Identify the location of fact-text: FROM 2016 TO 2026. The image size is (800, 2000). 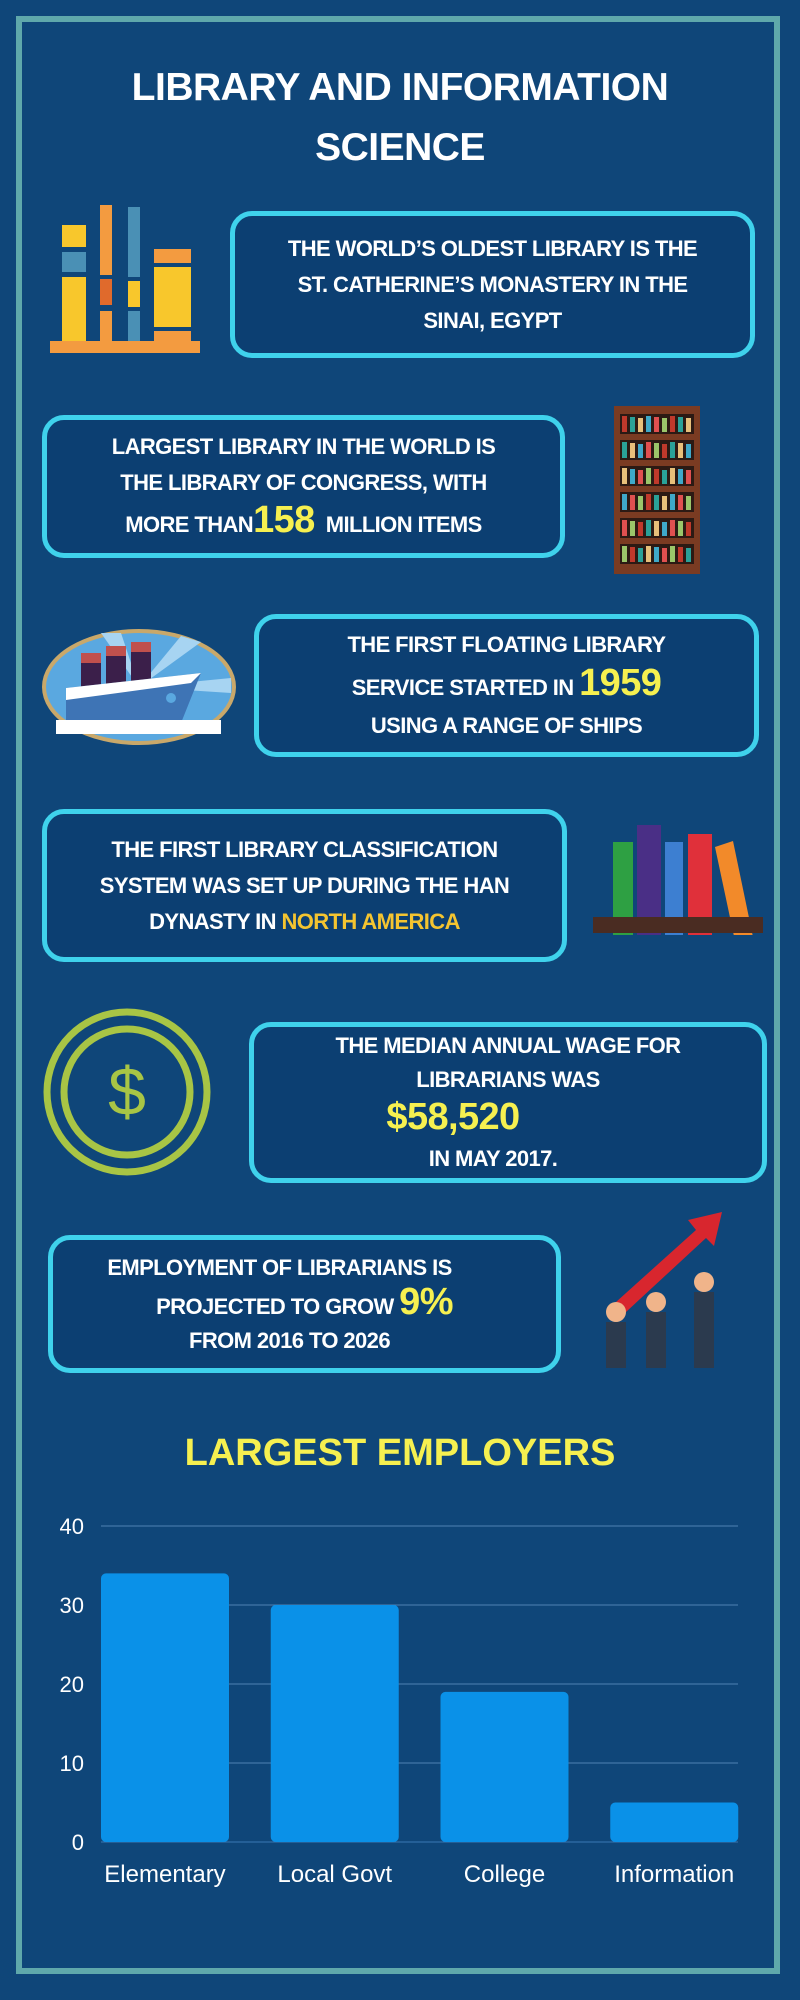
(290, 1340).